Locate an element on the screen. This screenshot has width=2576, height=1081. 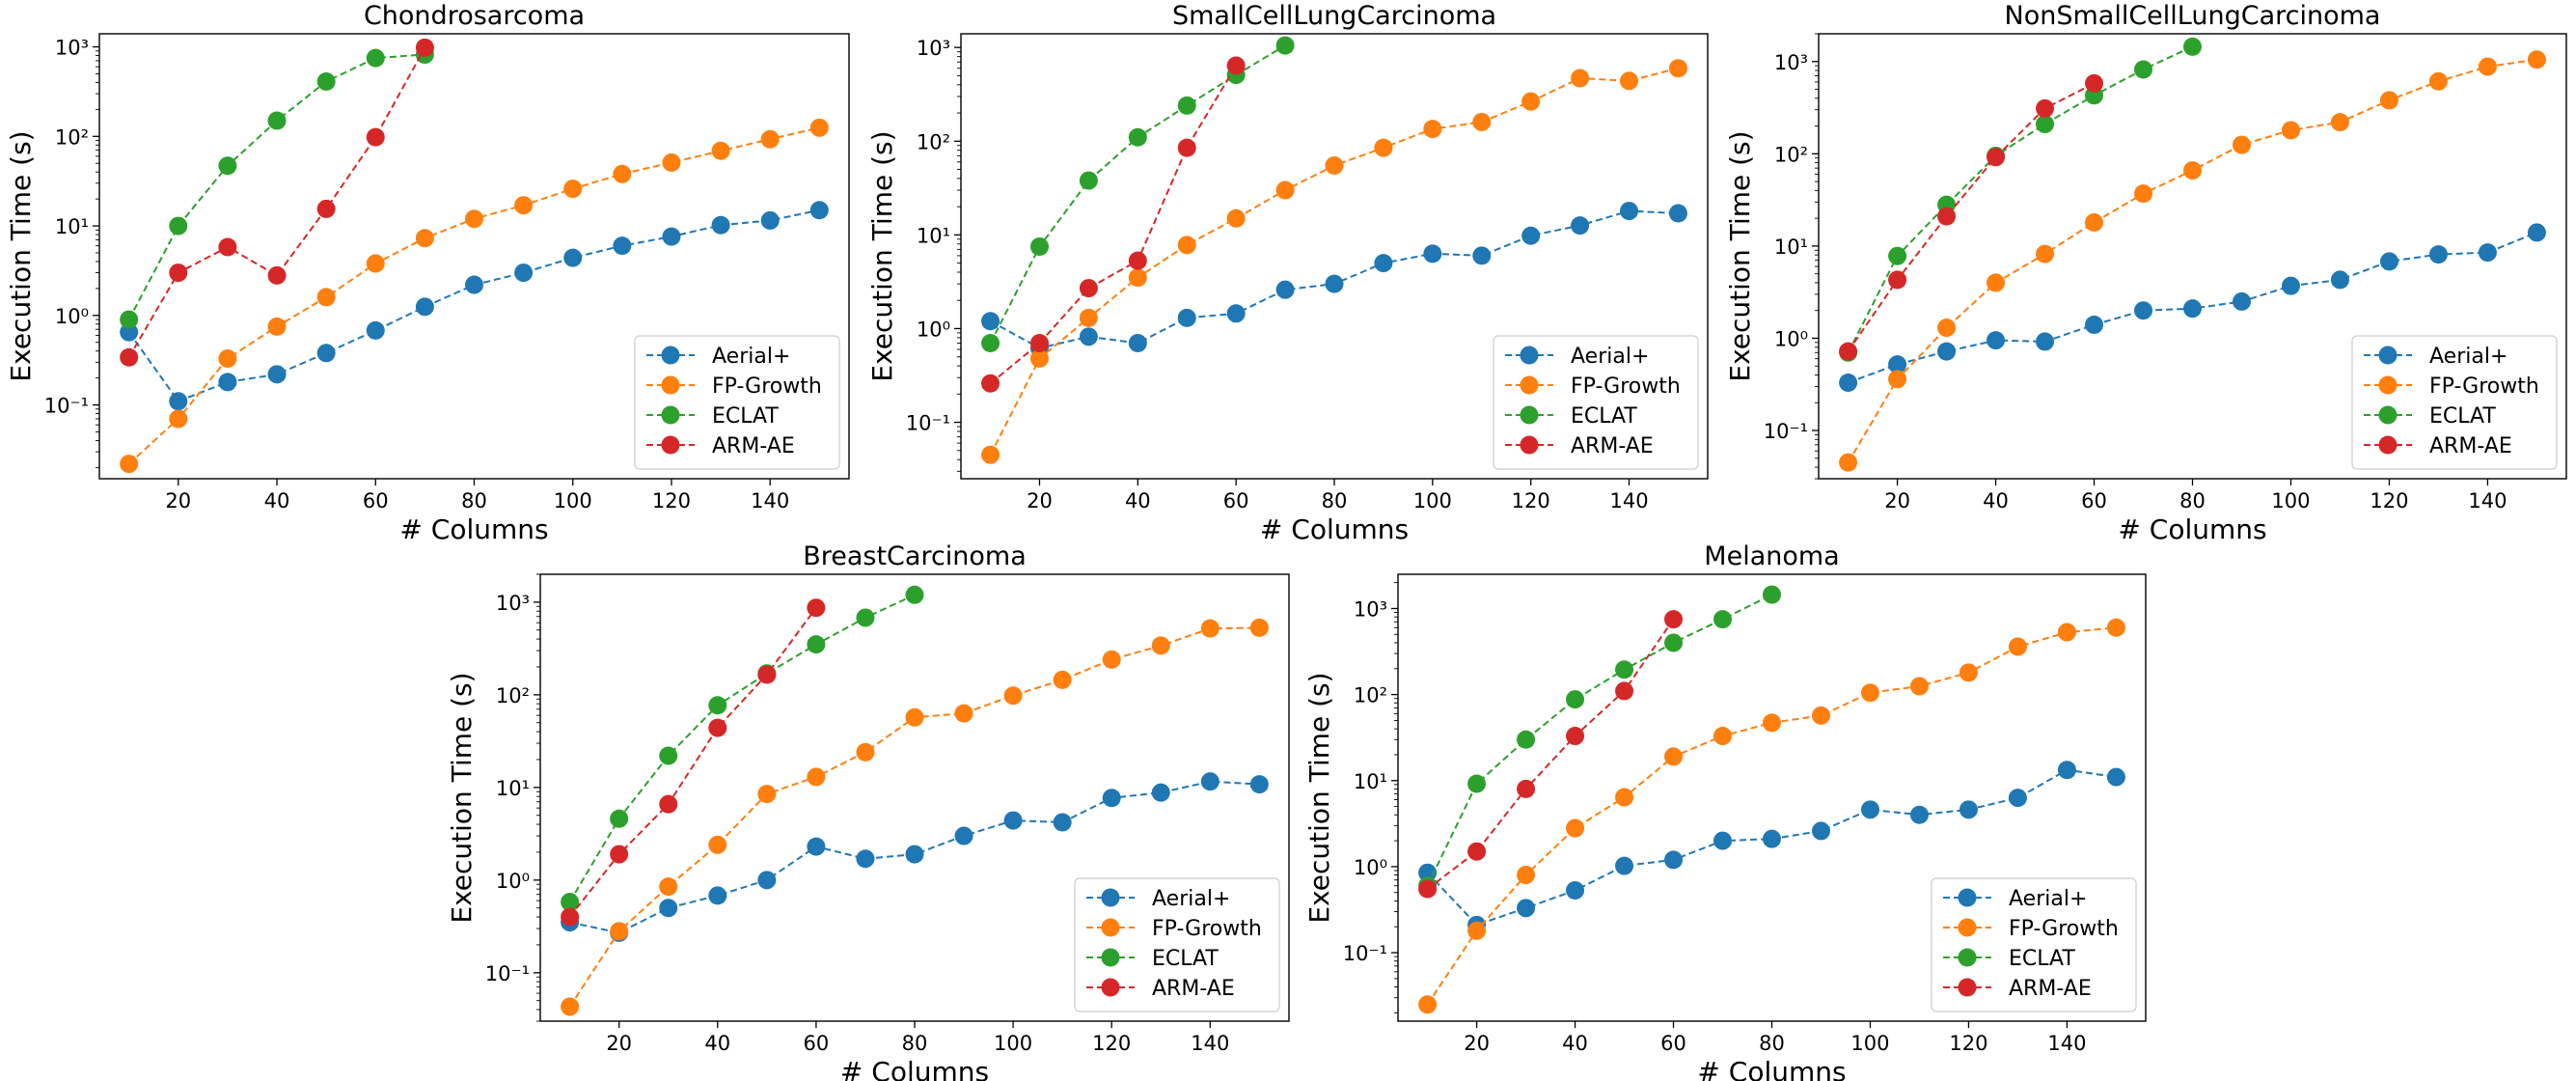
legend-box is located at coordinates (737, 402).